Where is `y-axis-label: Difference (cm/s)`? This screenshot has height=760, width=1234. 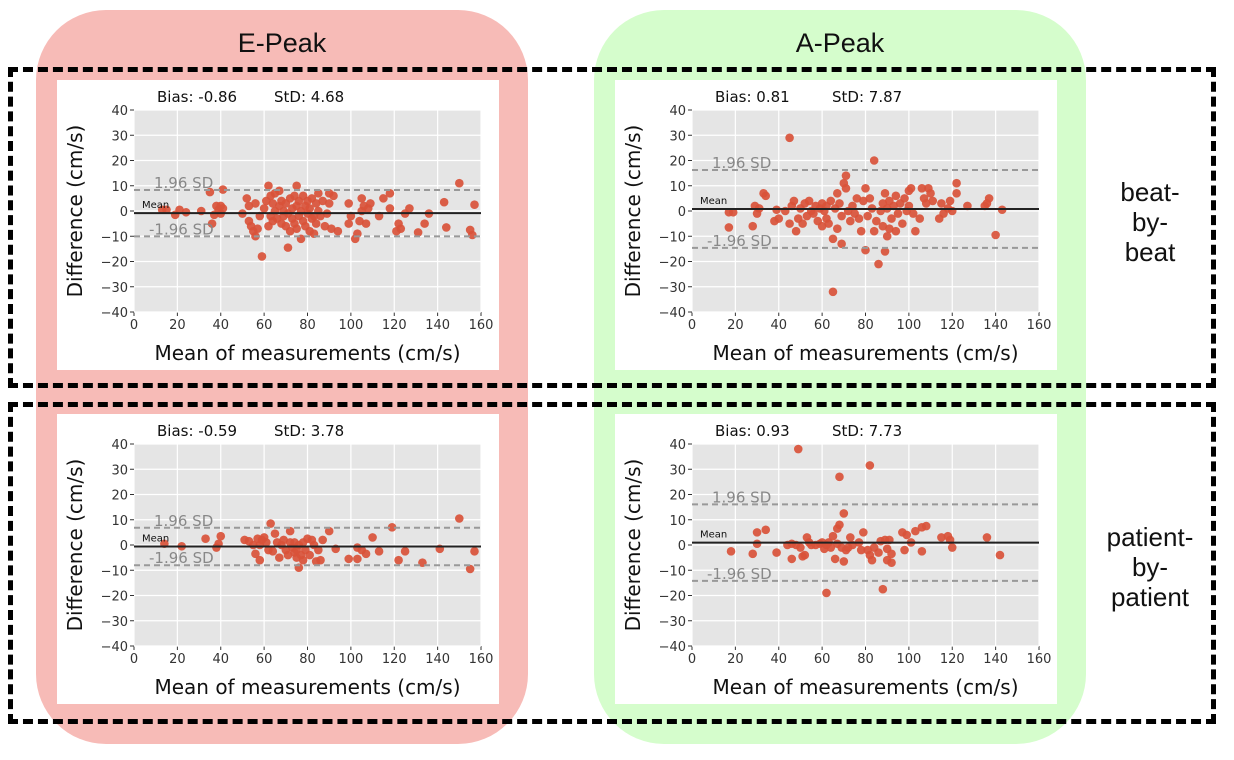 y-axis-label: Difference (cm/s) is located at coordinates (633, 545).